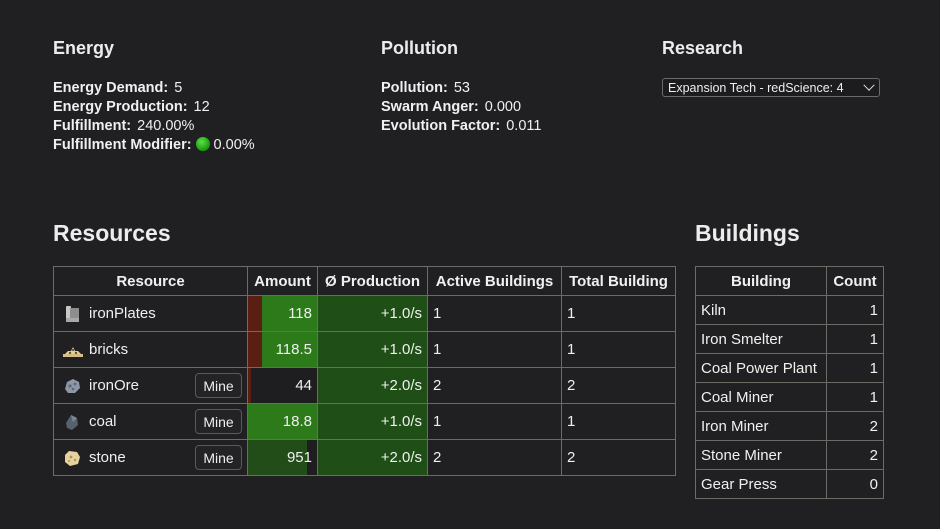  I want to click on building-name: Kiln, so click(761, 310).